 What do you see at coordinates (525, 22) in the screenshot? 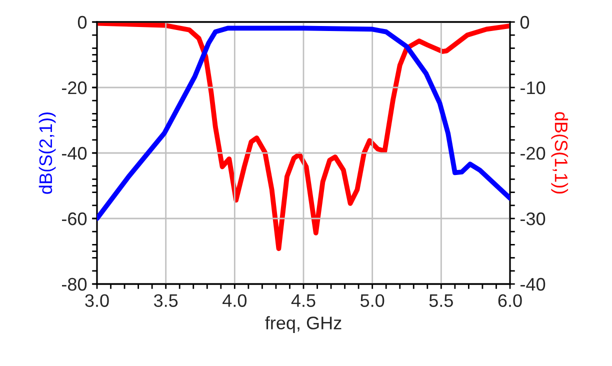
I see `y2-tick-label: 0` at bounding box center [525, 22].